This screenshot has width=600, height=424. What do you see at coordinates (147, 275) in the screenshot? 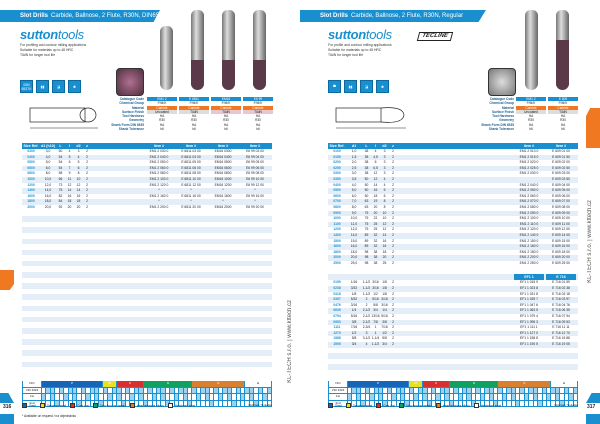
I see `empty-row` at bounding box center [147, 275].